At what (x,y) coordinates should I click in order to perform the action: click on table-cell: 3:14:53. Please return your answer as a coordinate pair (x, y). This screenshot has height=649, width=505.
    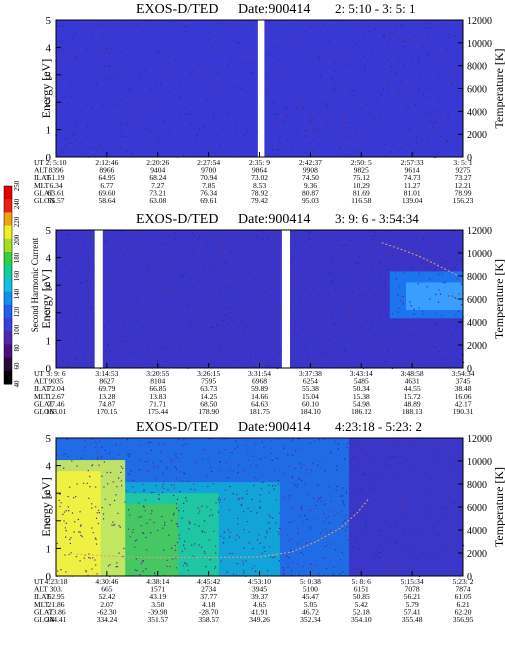
    Looking at the image, I should click on (106, 373).